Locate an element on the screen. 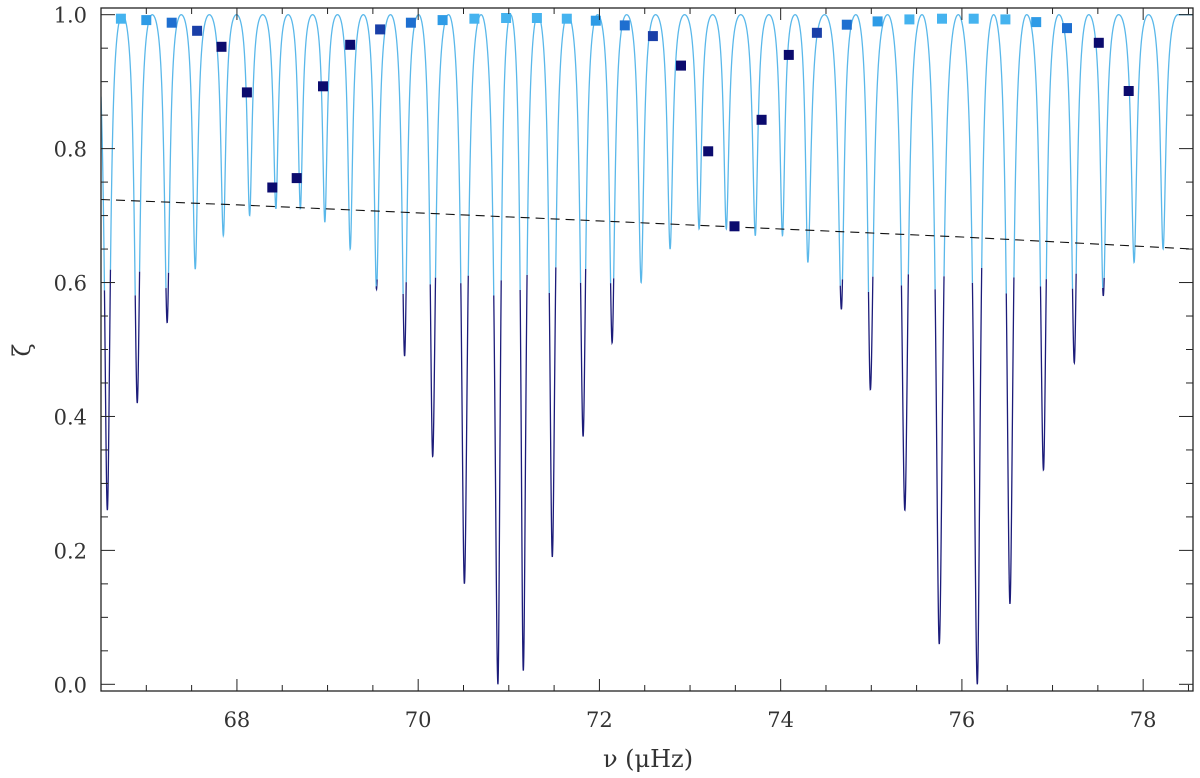  x-tick-label: 70 is located at coordinates (418, 720).